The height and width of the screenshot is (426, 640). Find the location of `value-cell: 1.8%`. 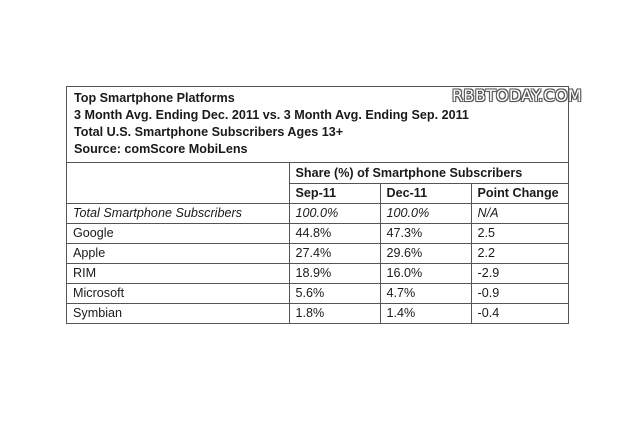

value-cell: 1.8% is located at coordinates (334, 312).